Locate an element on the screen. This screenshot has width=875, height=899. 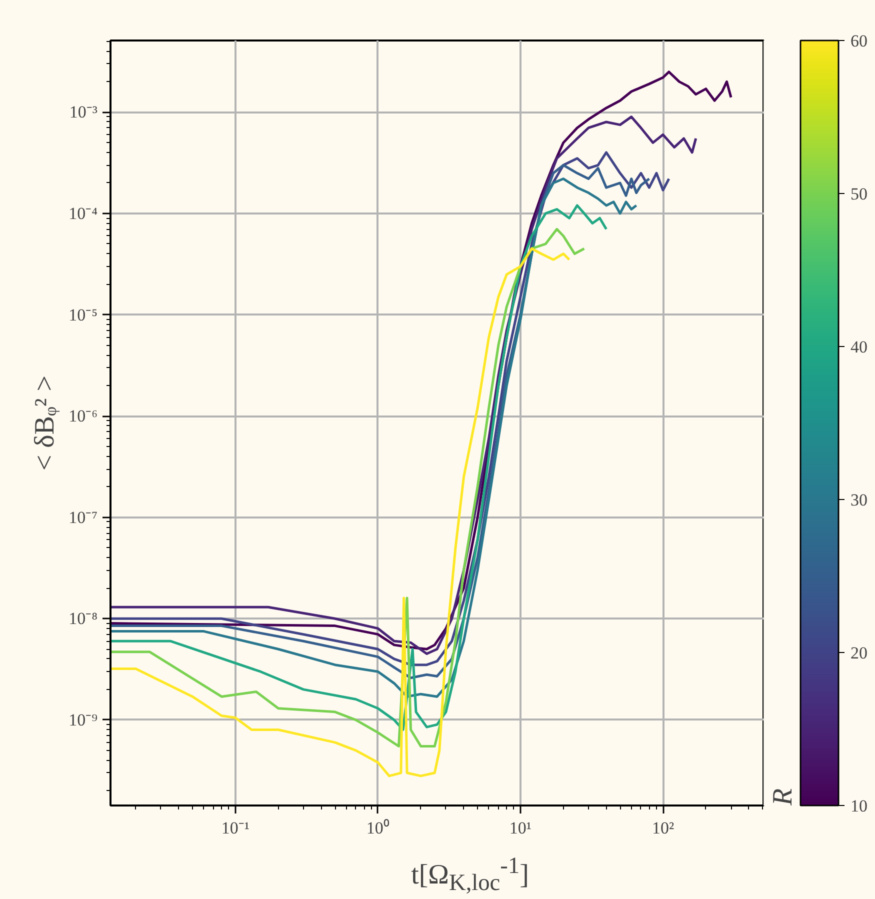
y-tick-label: 10⁻⁴ is located at coordinates (83, 213).